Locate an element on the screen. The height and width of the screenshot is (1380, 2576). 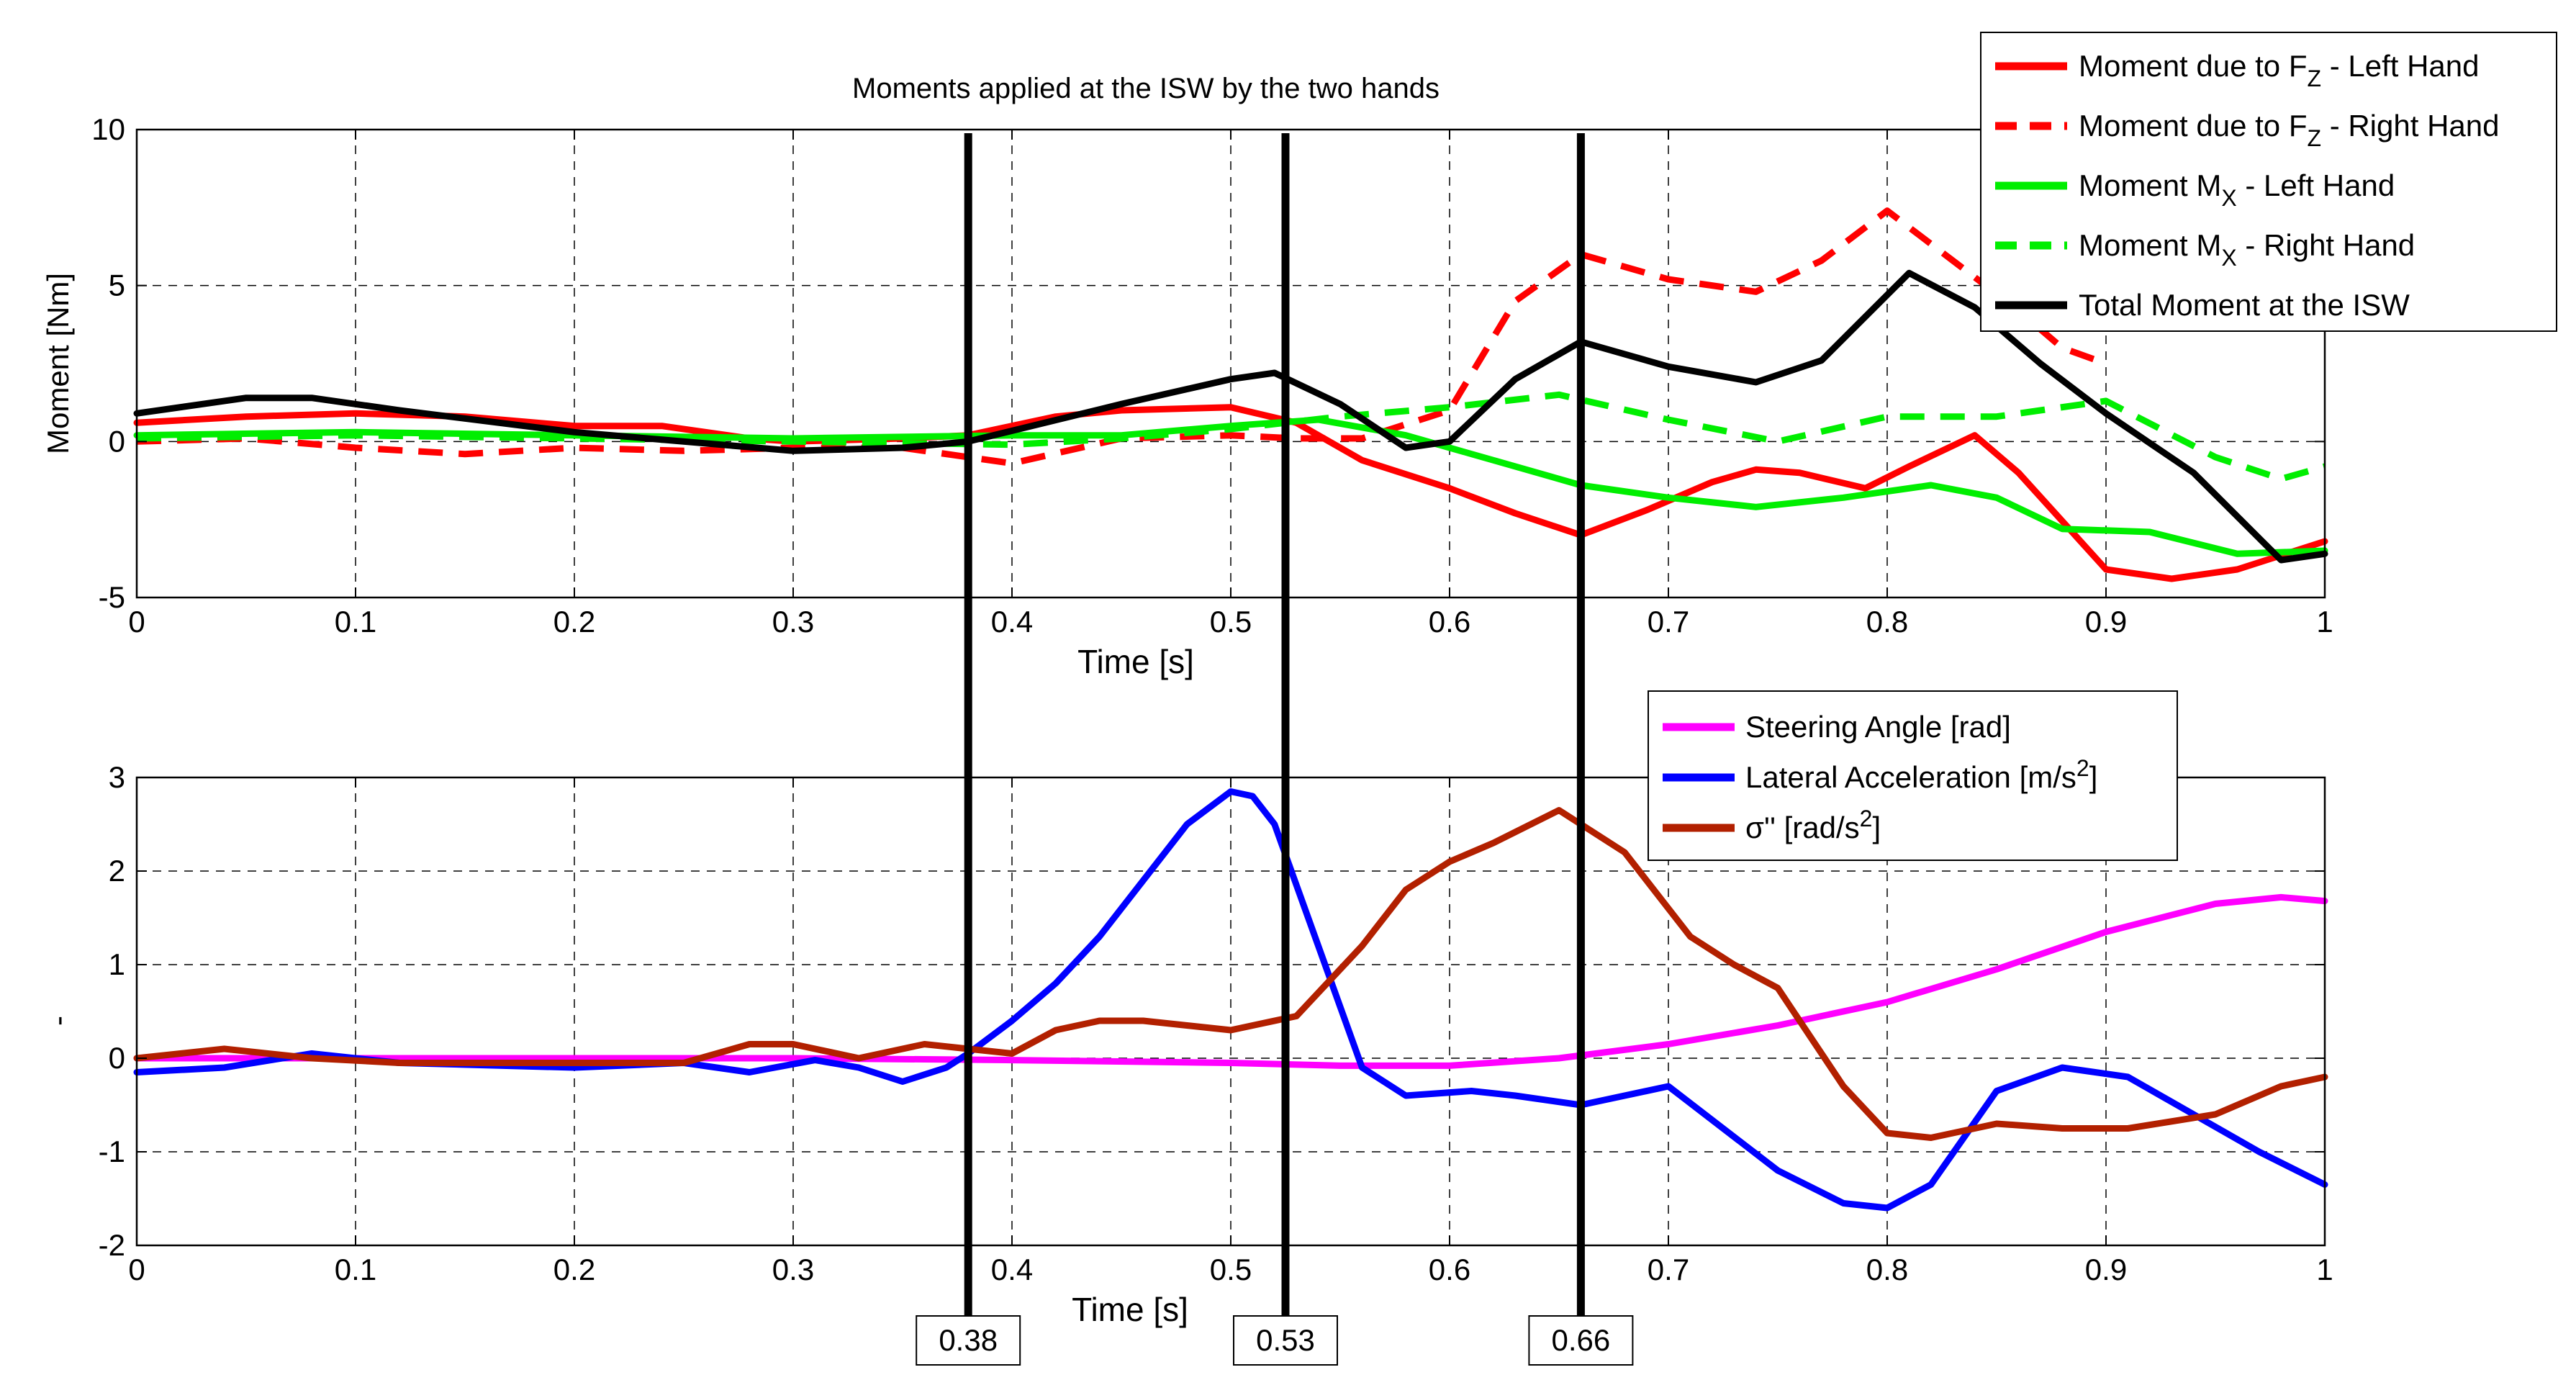
top-y-tick-label: 10 is located at coordinates (108, 129).